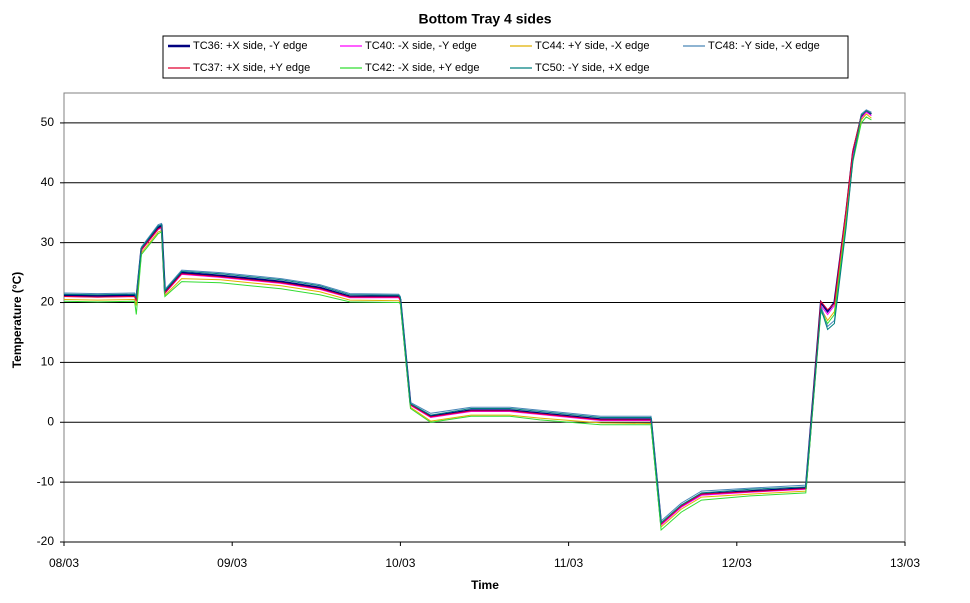 This screenshot has height=603, width=970. What do you see at coordinates (737, 563) in the screenshot?
I see `x-tick-label: 12/03` at bounding box center [737, 563].